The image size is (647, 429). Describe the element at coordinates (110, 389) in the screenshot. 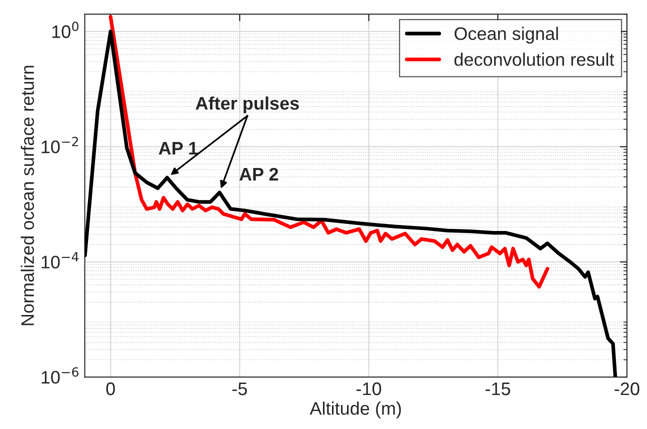

I see `x-tick-label: 0` at that location.